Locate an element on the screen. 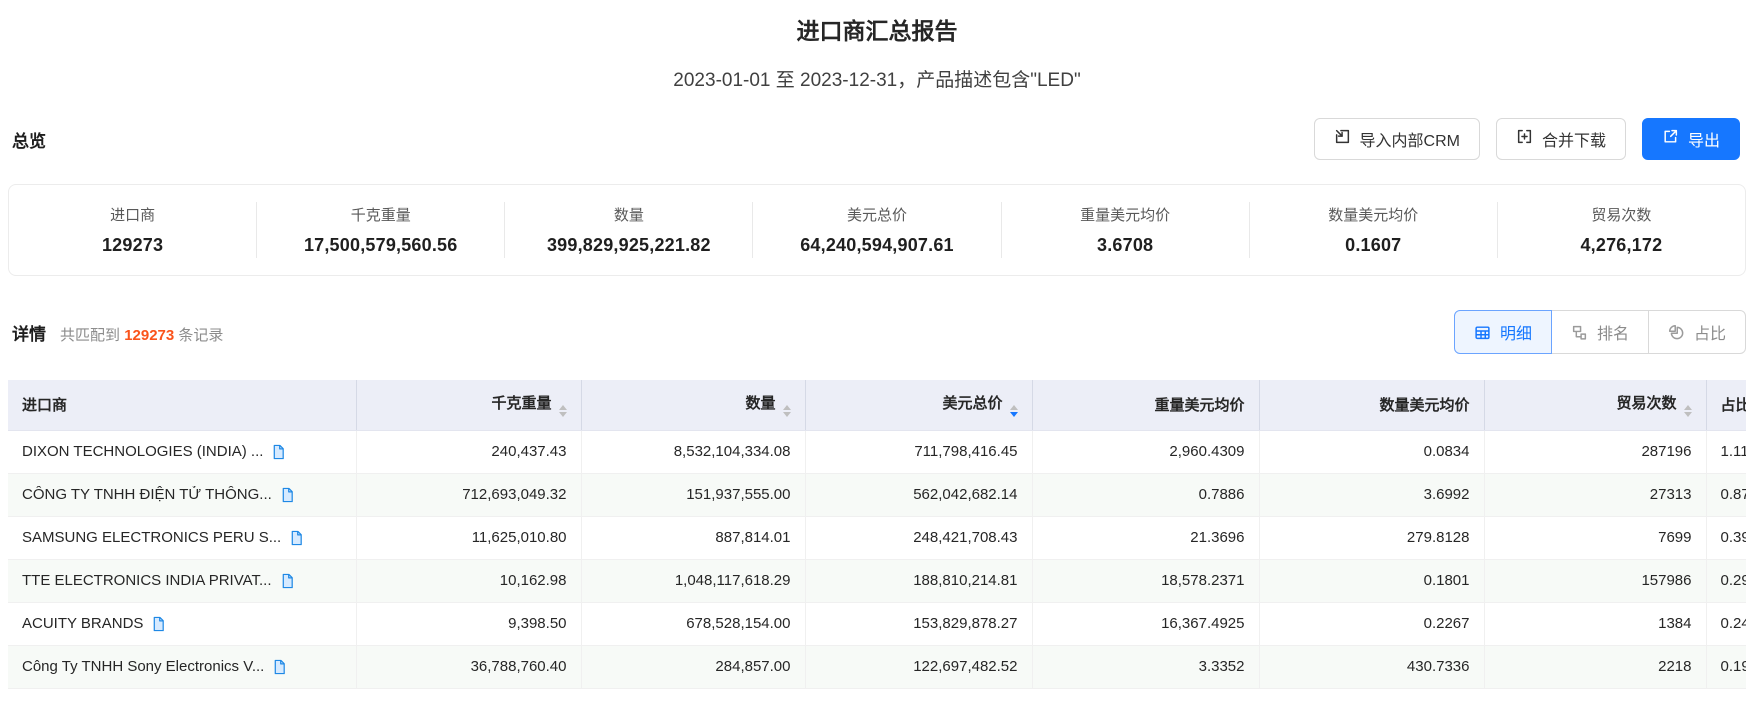 Image resolution: width=1754 pixels, height=702 pixels. cell-qty: 284,857.00 is located at coordinates (693, 667).